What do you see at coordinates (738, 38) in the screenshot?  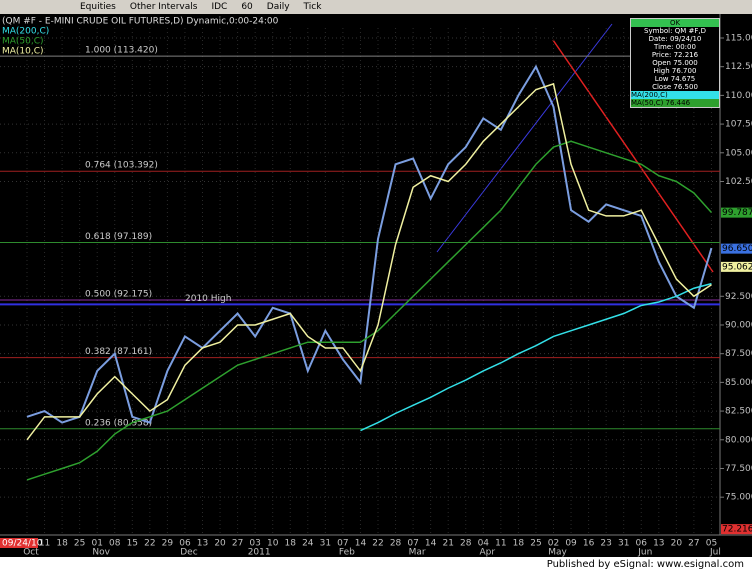 I see `y-tick-label: 115.000` at bounding box center [738, 38].